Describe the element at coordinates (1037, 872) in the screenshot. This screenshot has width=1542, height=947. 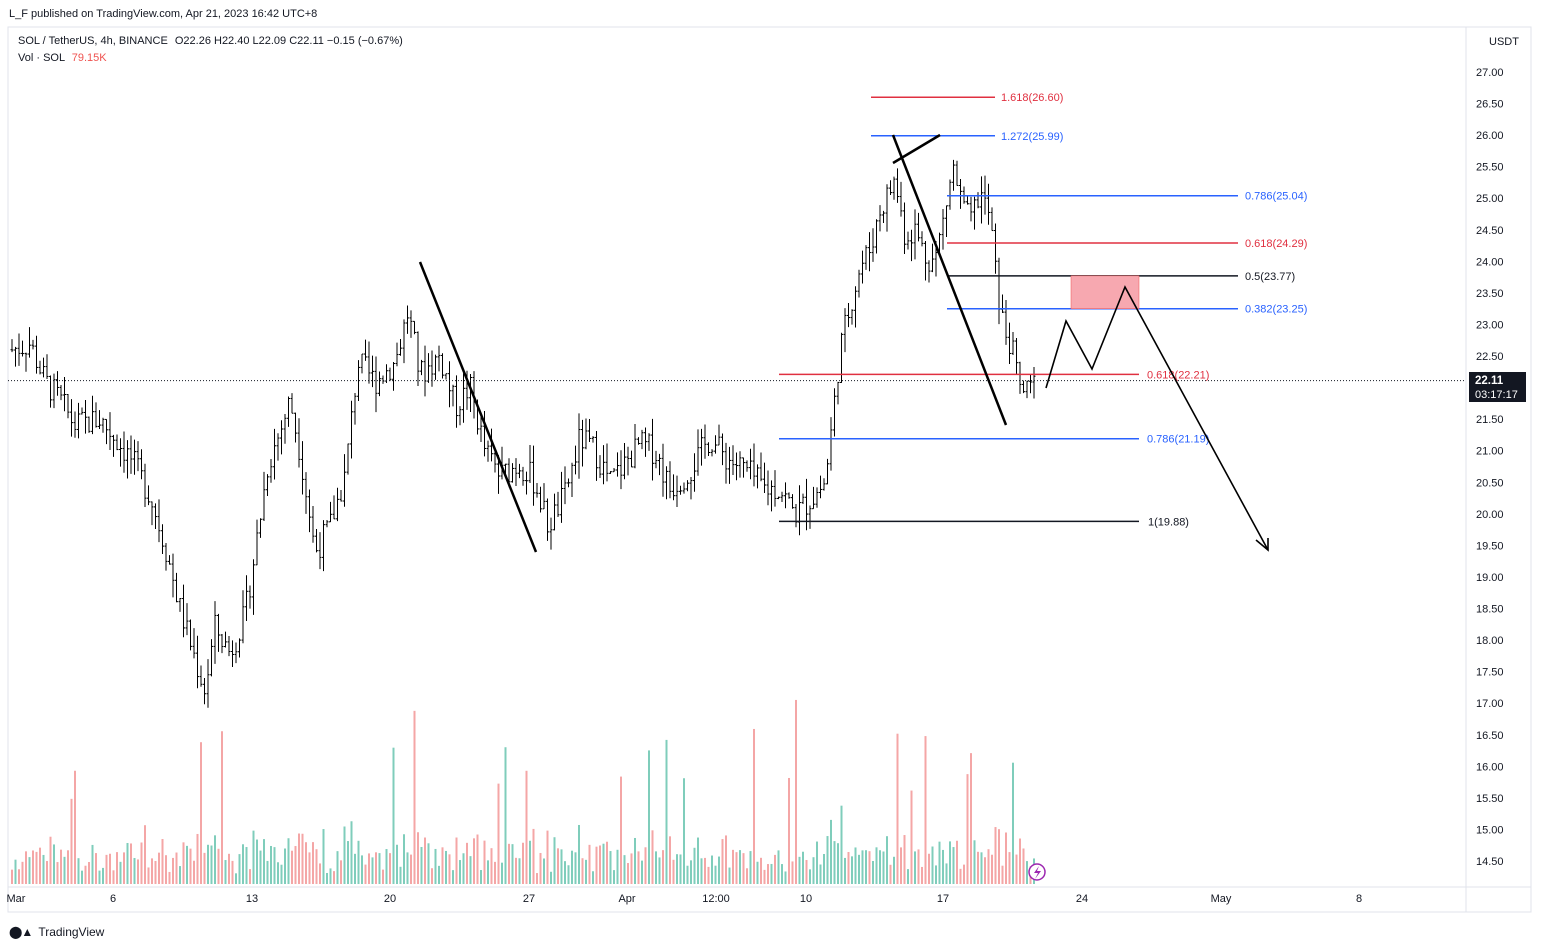
I see `lightning-icon` at that location.